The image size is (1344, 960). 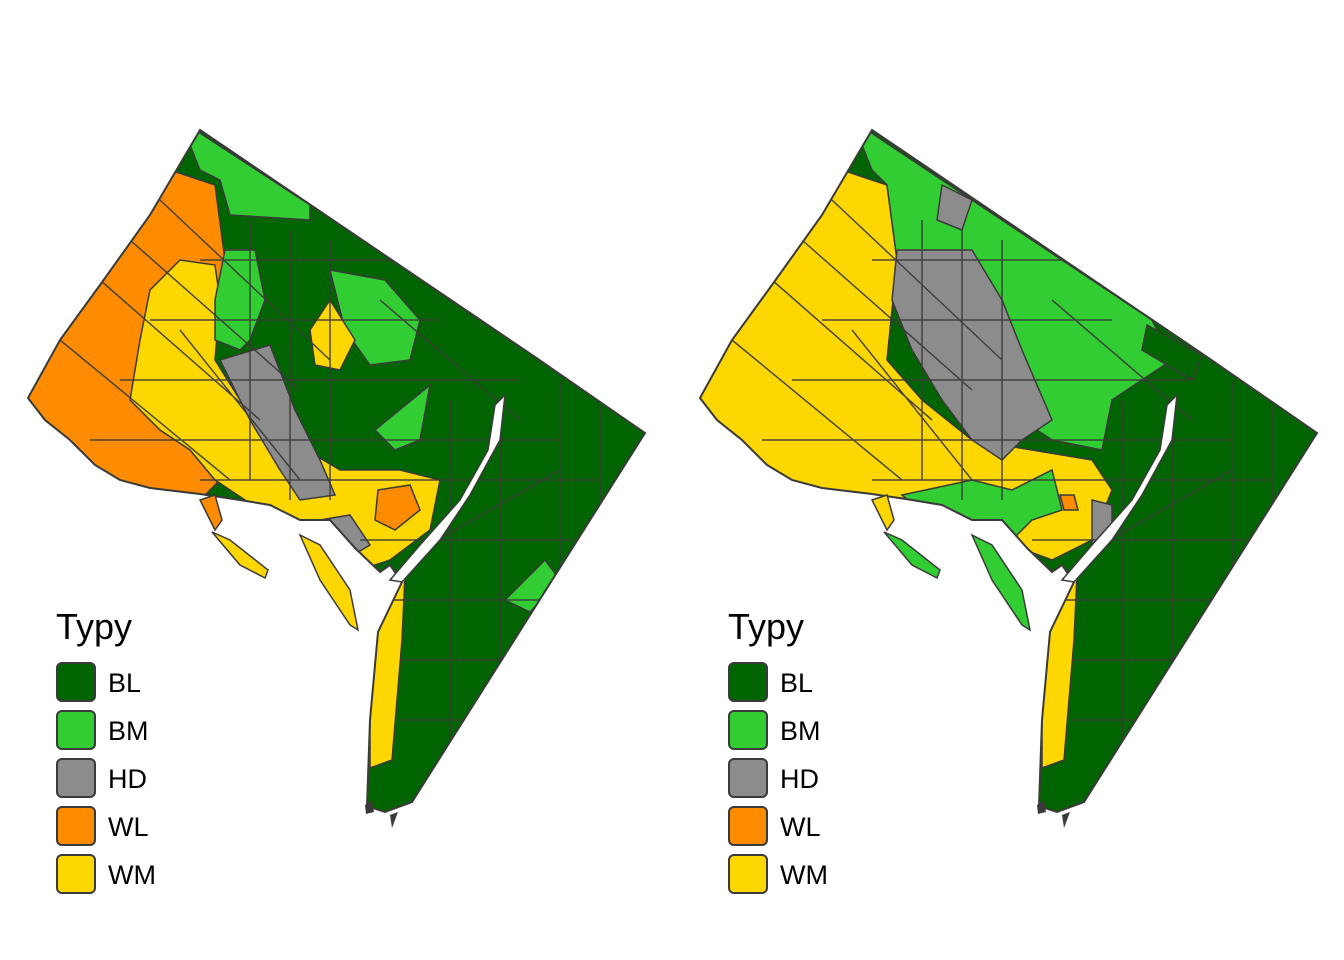 What do you see at coordinates (397, 507) in the screenshot?
I see `region-wl-east` at bounding box center [397, 507].